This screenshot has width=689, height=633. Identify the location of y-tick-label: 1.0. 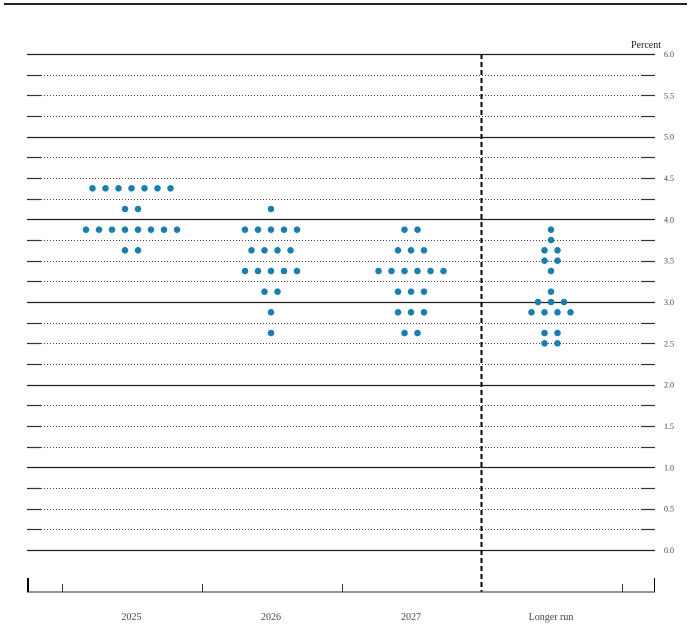
(669, 467).